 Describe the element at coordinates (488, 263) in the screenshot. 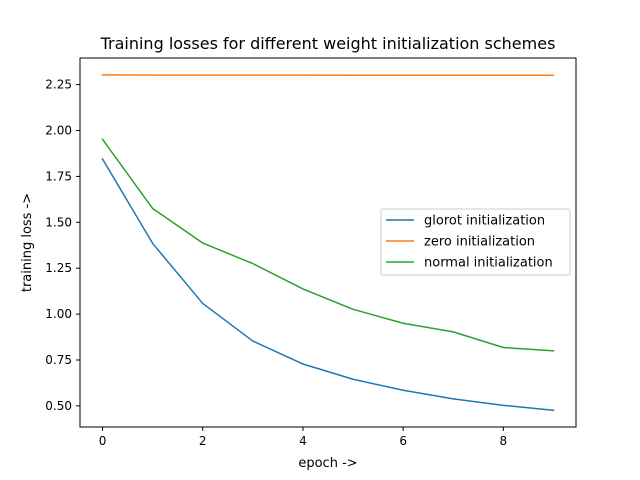

I see `legend-label-3: normal initialization` at that location.